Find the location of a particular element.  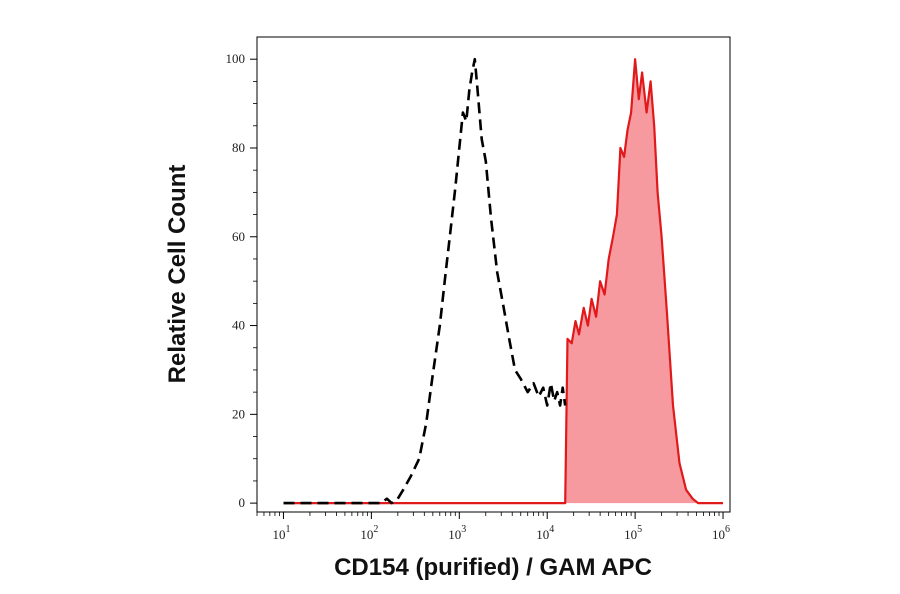

y-axis-ticks: 0 20 40 60 80 100 is located at coordinates (241, 280).